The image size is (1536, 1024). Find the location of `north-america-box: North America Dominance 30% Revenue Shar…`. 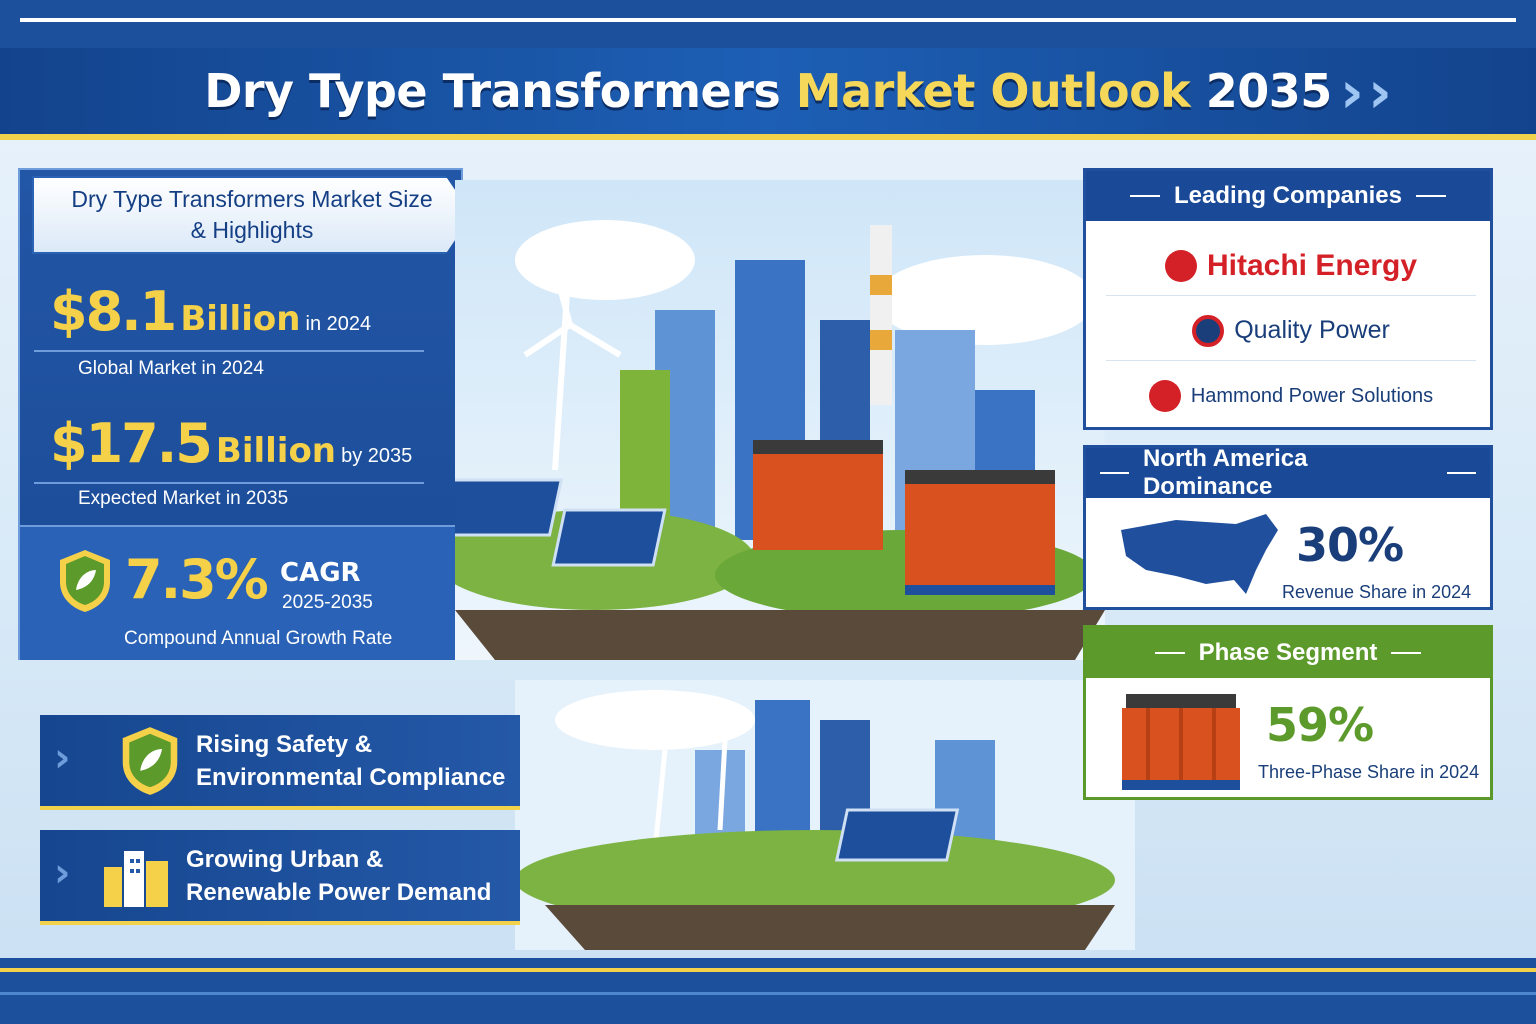

north-america-box: North America Dominance 30% Revenue Shar… is located at coordinates (1288, 527).